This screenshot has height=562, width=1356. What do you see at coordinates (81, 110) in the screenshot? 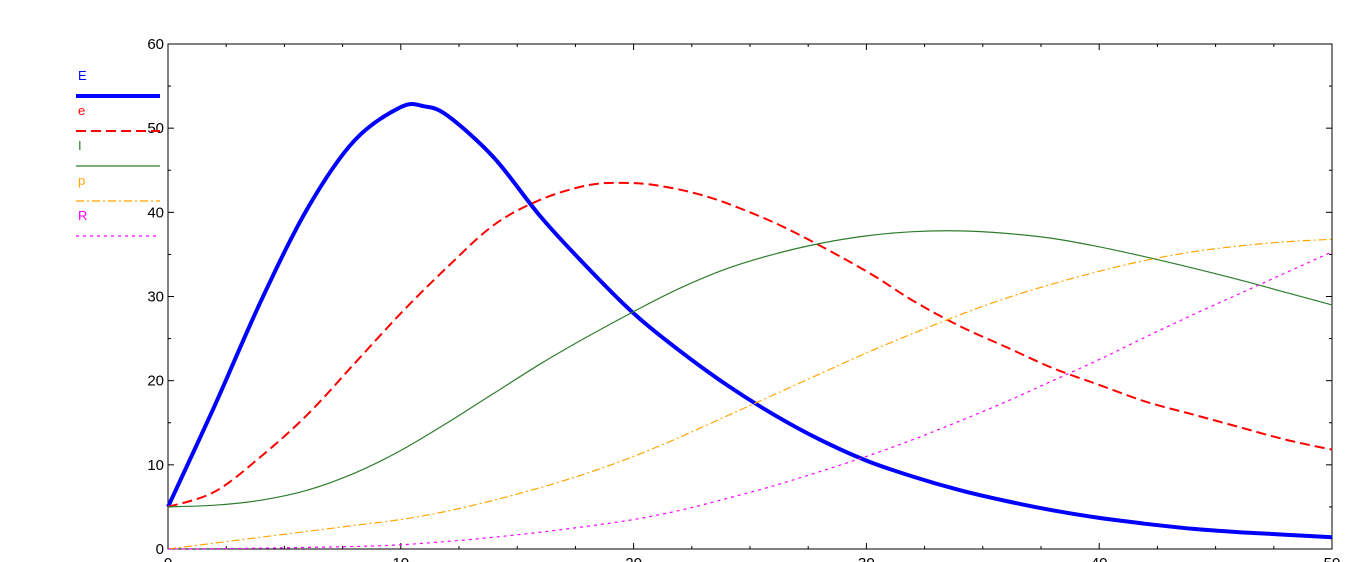
I see `legend-label-e: e` at bounding box center [81, 110].